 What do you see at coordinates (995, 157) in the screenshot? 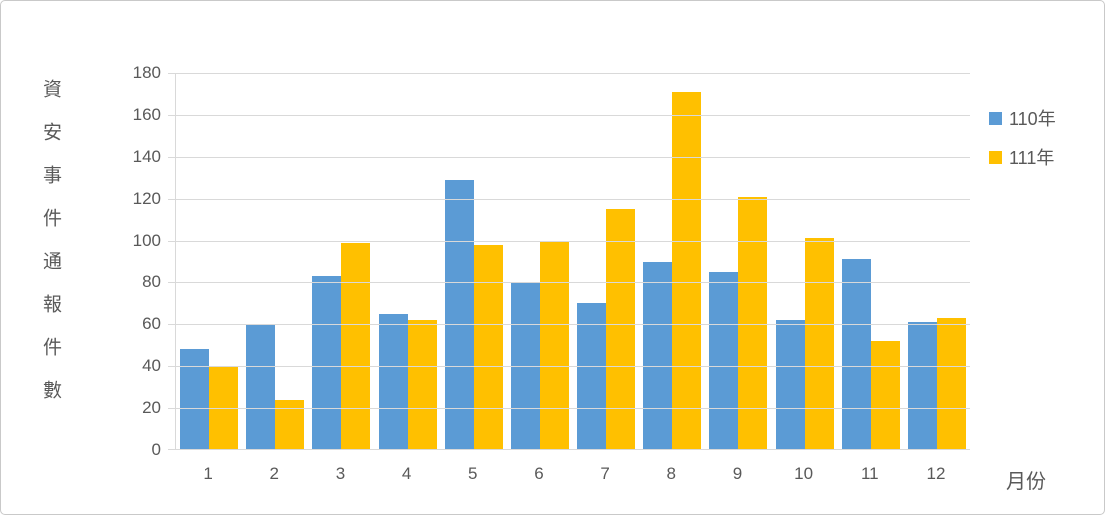
I see `legend-swatch-111-icon` at bounding box center [995, 157].